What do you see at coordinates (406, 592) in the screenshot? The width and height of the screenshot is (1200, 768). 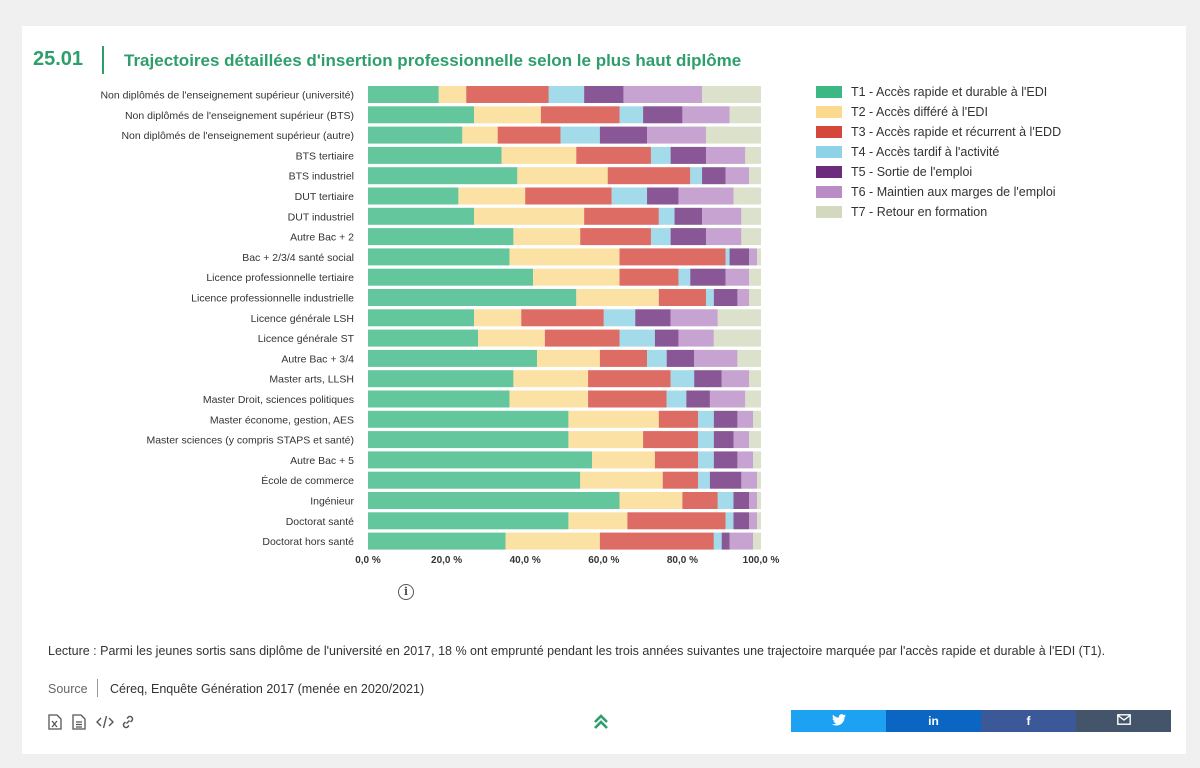 I see `info-icon: i` at bounding box center [406, 592].